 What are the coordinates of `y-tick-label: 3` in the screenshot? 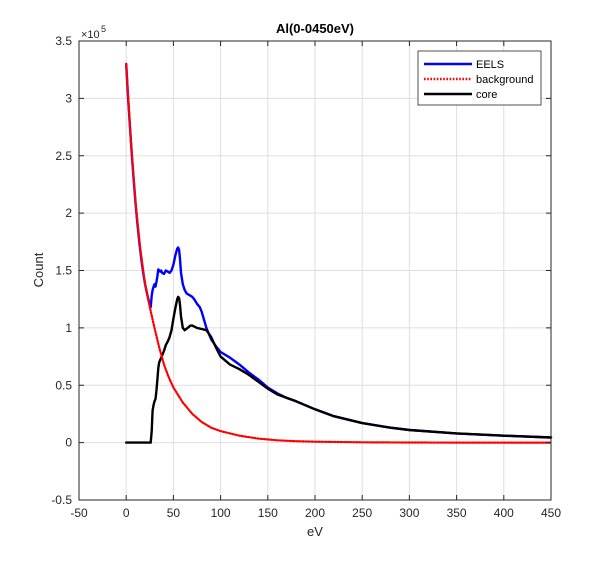 It's located at (68, 98).